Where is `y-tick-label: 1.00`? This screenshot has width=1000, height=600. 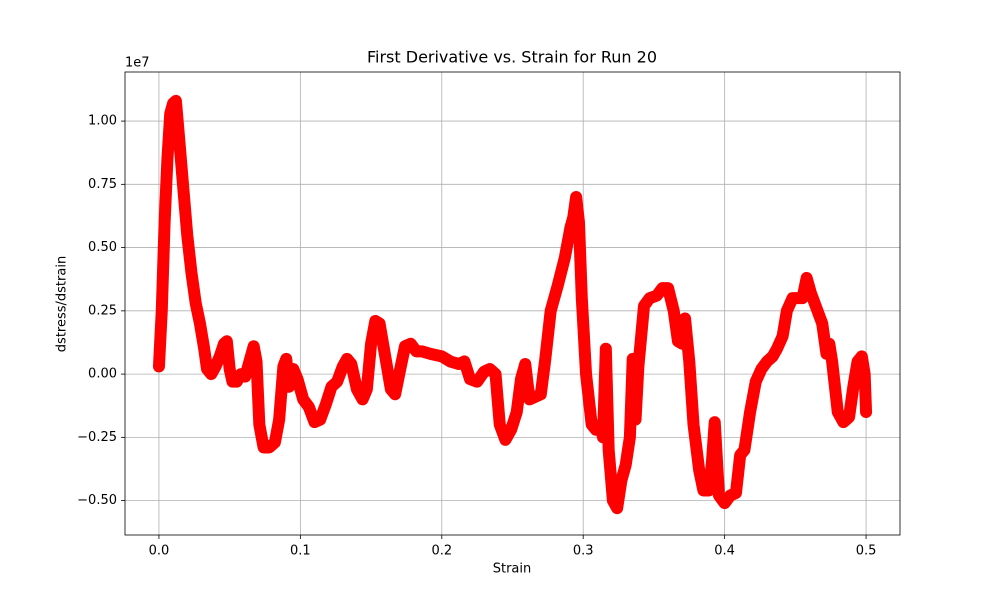
y-tick-label: 1.00 is located at coordinates (102, 121).